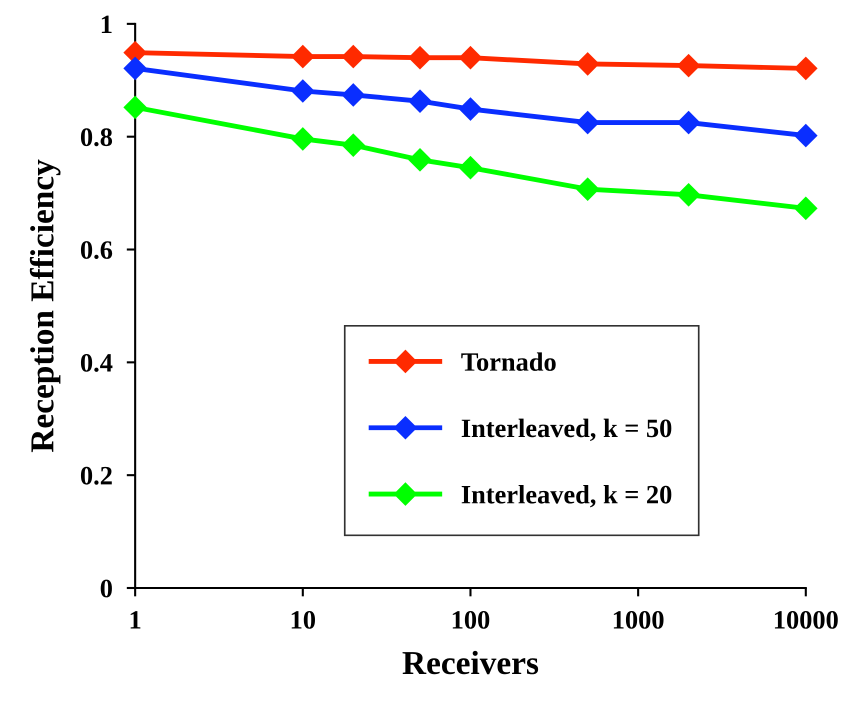 Image resolution: width=850 pixels, height=702 pixels. I want to click on x-tick-label: 10000, so click(806, 619).